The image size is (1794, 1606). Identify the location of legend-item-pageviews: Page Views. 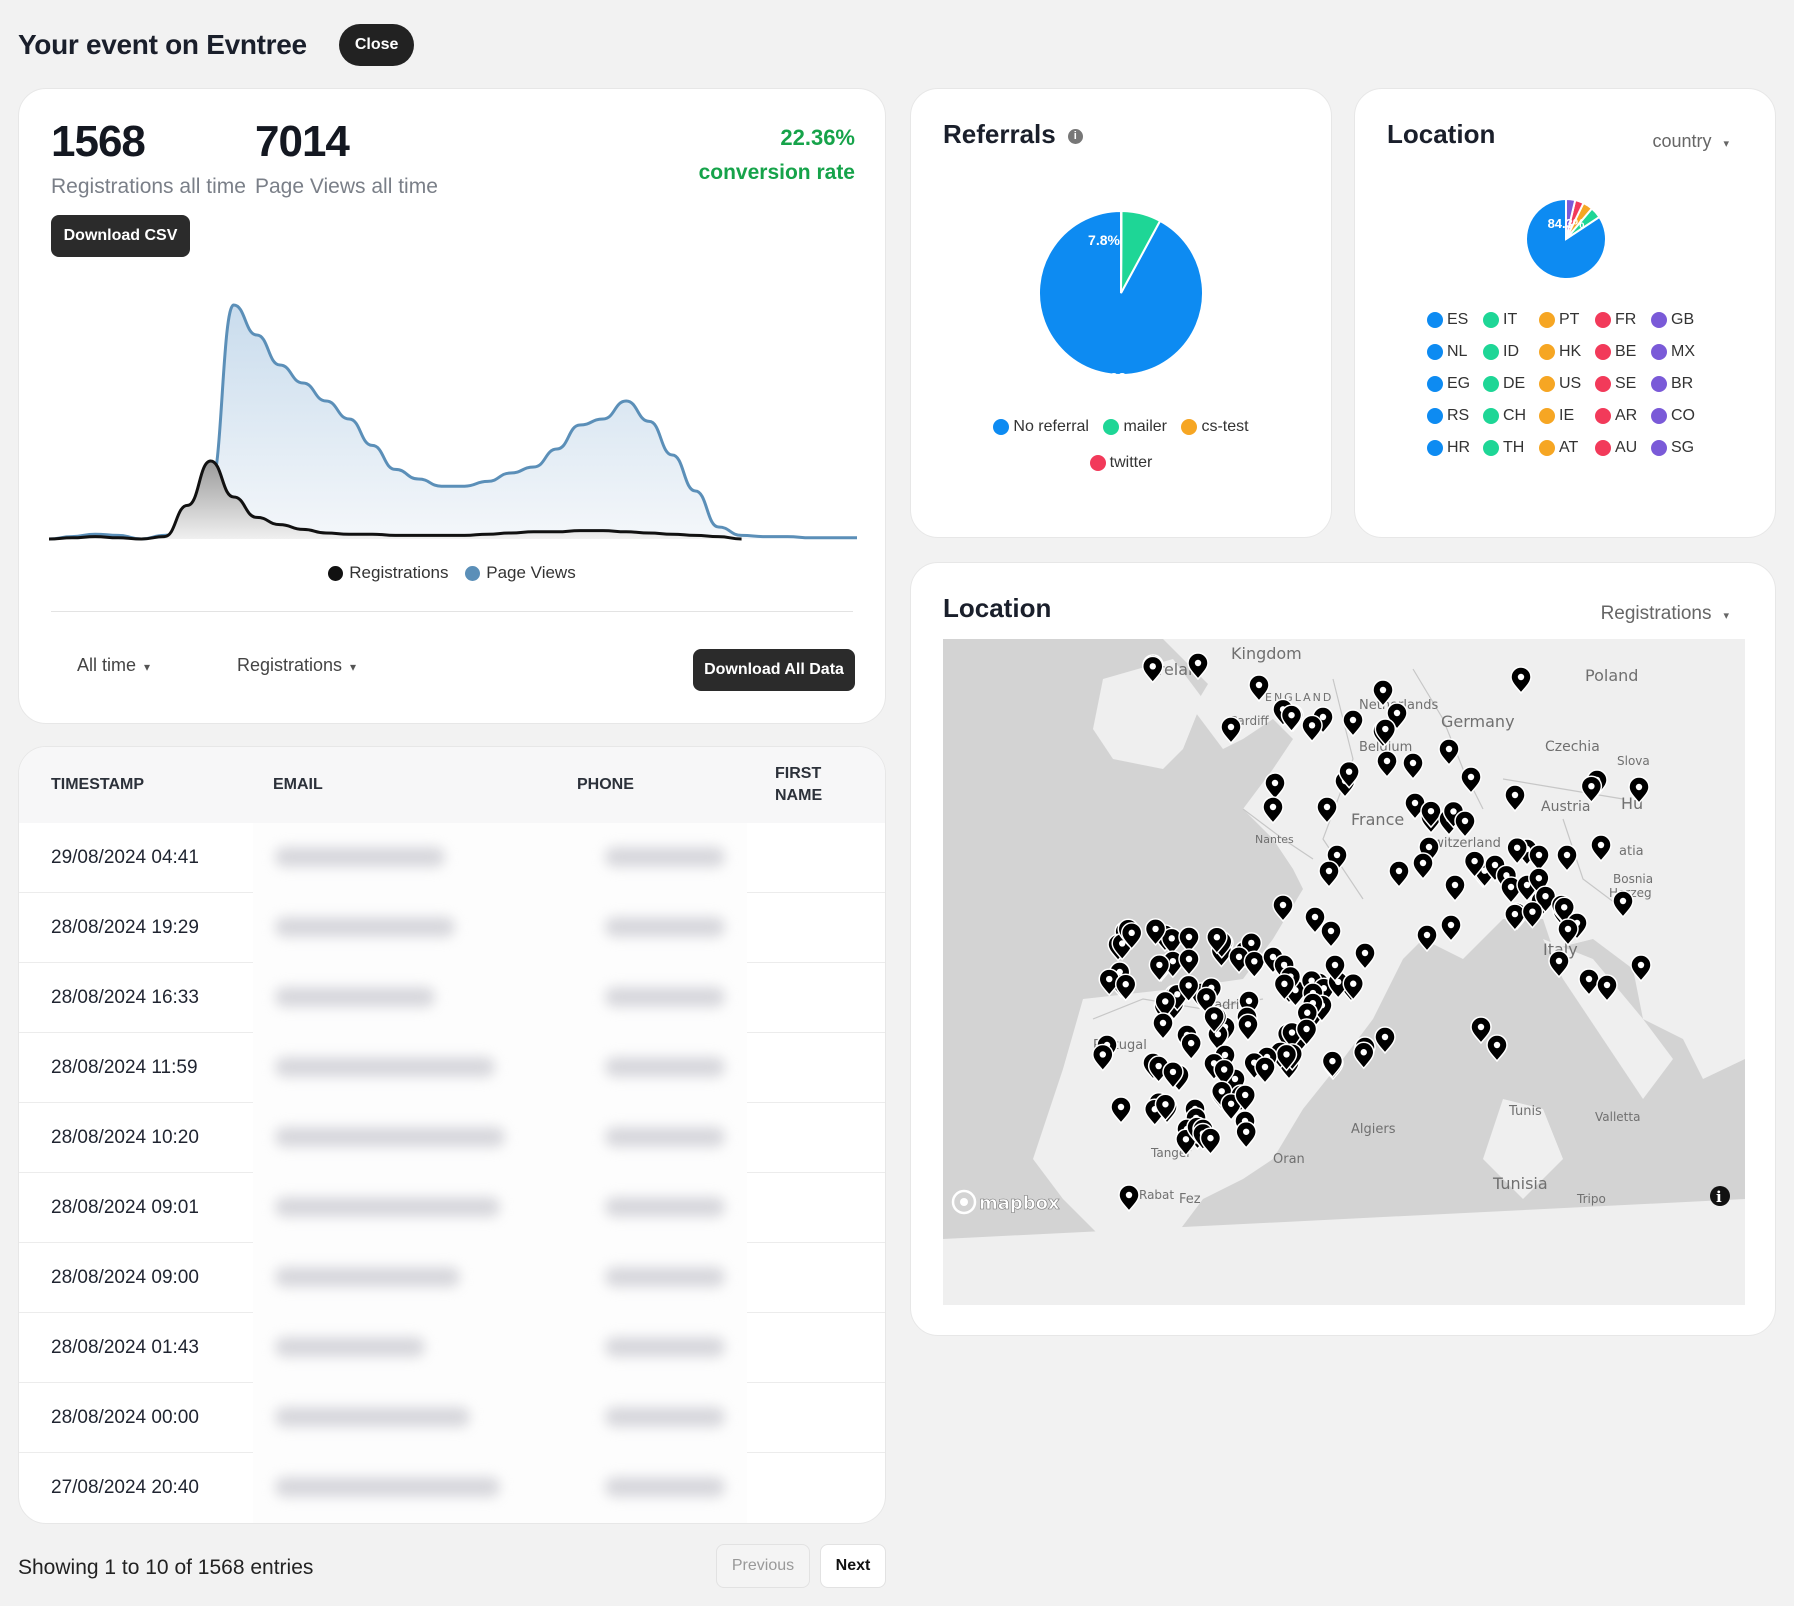
(520, 573).